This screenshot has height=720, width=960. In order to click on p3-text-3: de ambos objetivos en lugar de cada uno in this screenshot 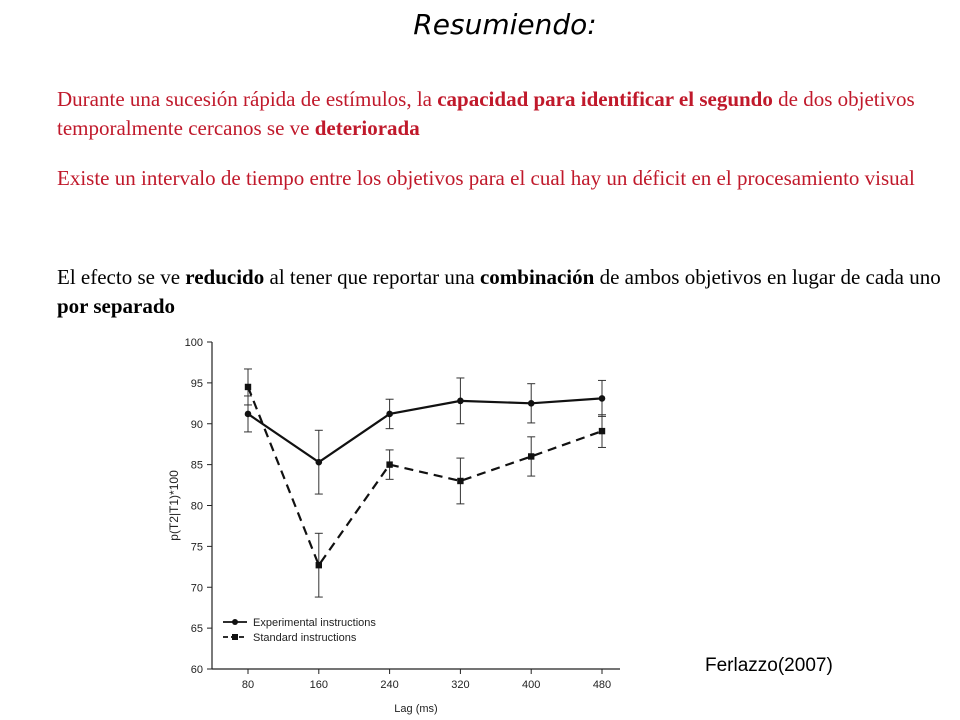, I will do `click(767, 277)`.